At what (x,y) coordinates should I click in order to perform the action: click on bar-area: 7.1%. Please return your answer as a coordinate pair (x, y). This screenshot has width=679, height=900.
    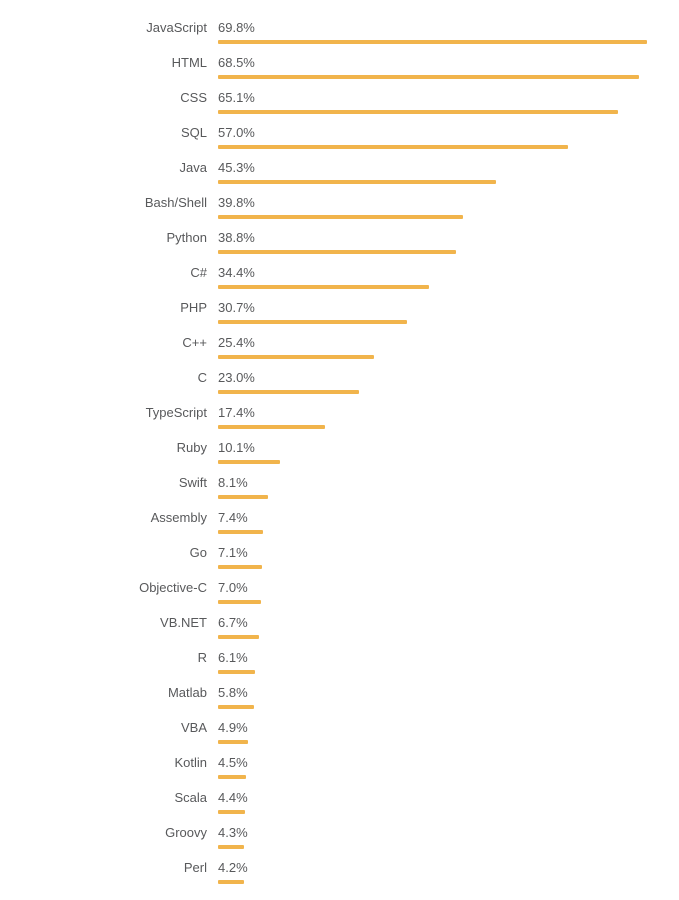
    Looking at the image, I should click on (240, 553).